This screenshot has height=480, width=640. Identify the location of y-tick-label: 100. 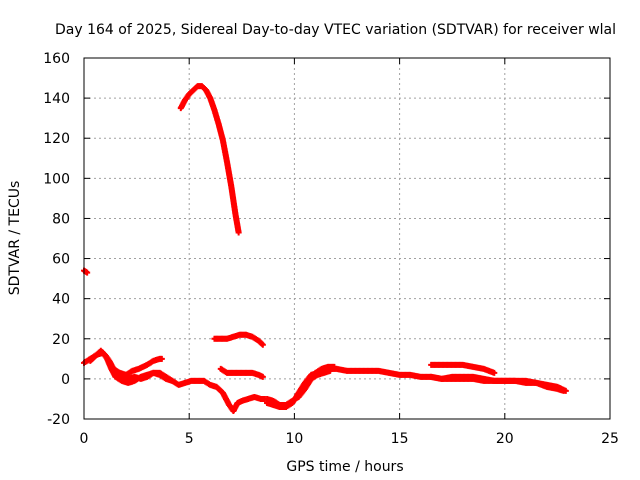
(56, 179).